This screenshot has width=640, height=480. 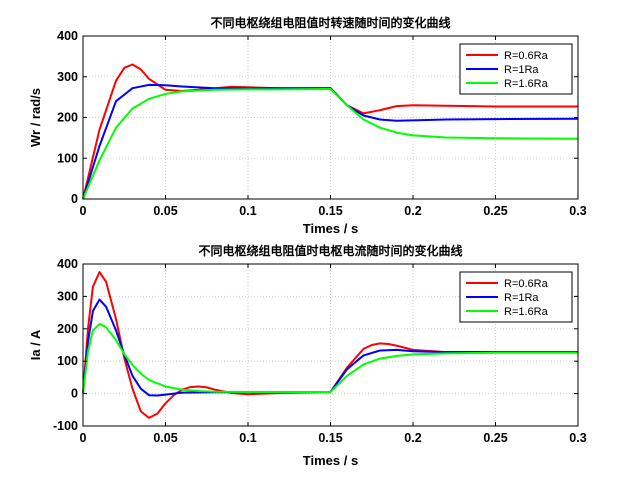 What do you see at coordinates (35, 117) in the screenshot?
I see `y-axis-label: Wr / rad/s` at bounding box center [35, 117].